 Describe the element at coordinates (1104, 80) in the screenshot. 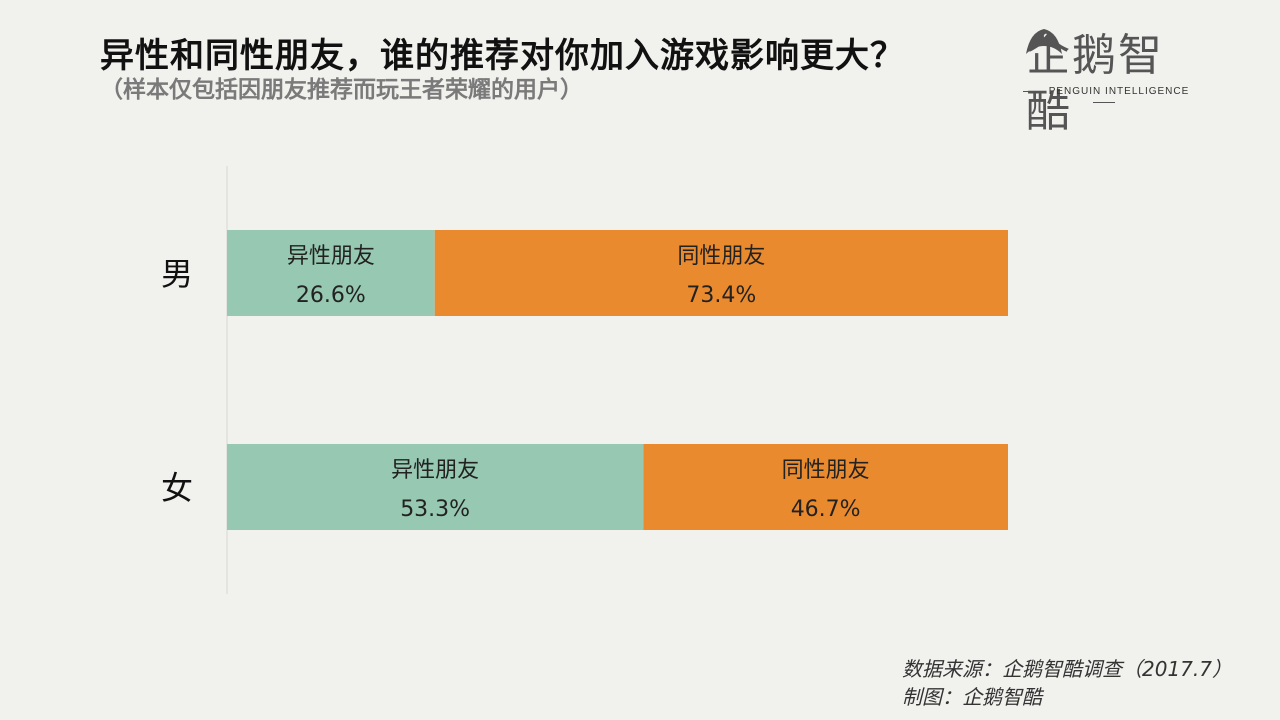

I see `brand-logo: 企鹅智酷 PENGUIN INTELLIGENCE` at that location.